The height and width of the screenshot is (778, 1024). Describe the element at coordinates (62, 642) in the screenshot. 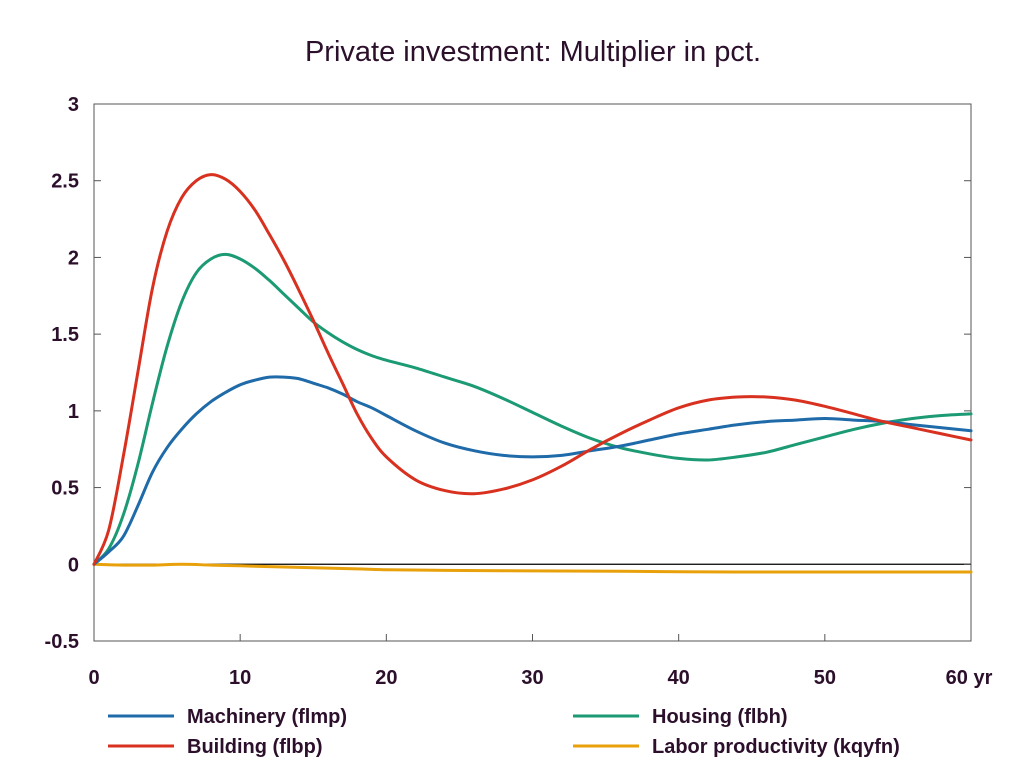

I see `y-tick-label: -0.5` at that location.